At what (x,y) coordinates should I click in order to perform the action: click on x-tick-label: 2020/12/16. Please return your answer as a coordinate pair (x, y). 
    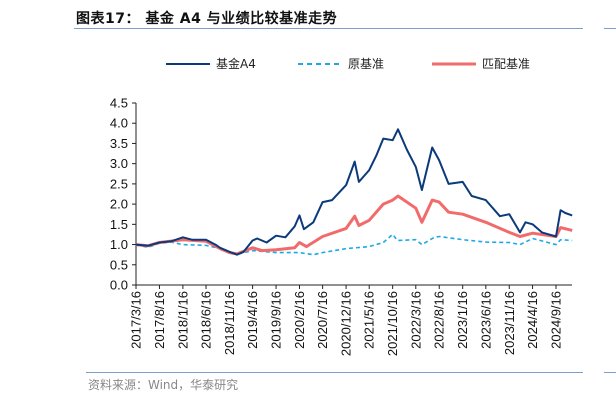
    Looking at the image, I should click on (346, 323).